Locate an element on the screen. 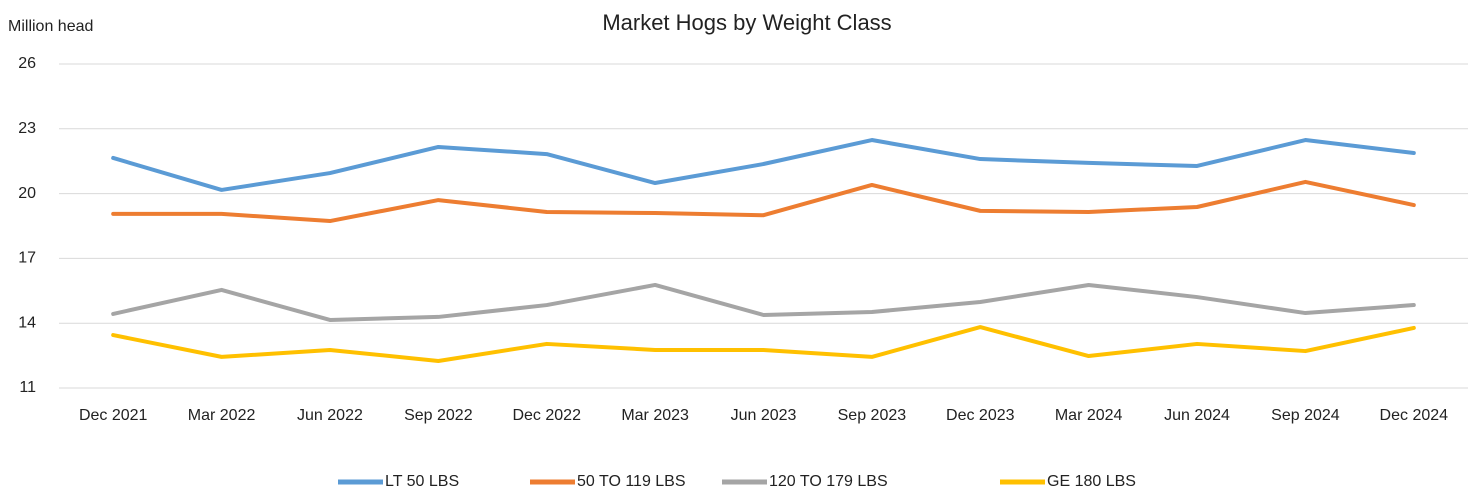 This screenshot has height=492, width=1470. chart-title: Market Hogs by Weight Class is located at coordinates (746, 22).